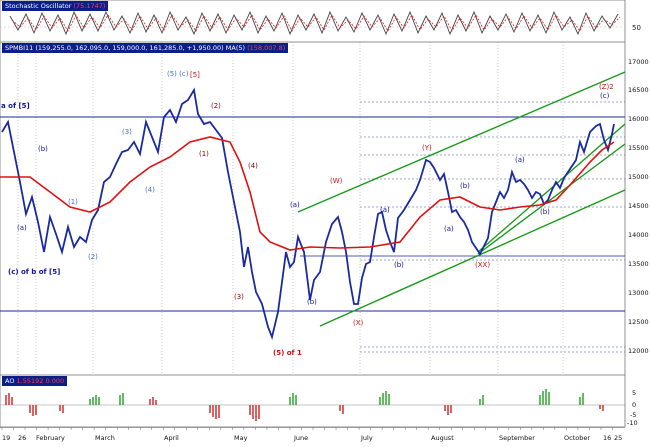 Image resolution: width=650 pixels, height=447 pixels. What do you see at coordinates (89, 6) in the screenshot?
I see `stochastic-value: (75.1747)` at bounding box center [89, 6].